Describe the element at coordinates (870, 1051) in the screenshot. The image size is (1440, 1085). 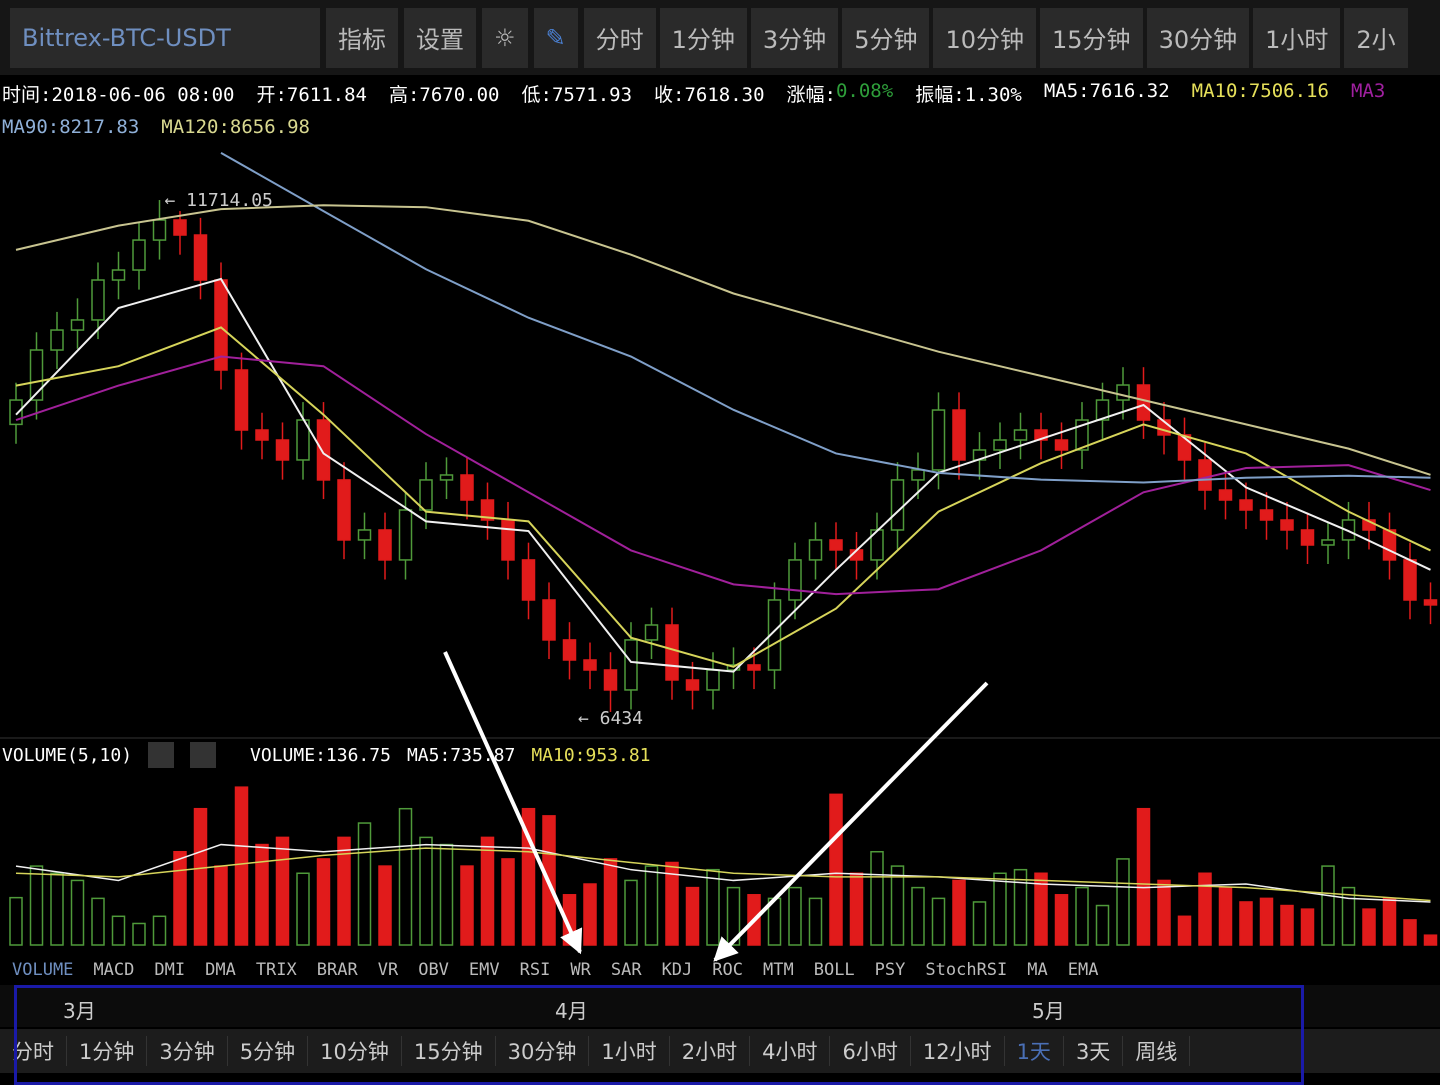
I see `period-tab: 6小时` at that location.